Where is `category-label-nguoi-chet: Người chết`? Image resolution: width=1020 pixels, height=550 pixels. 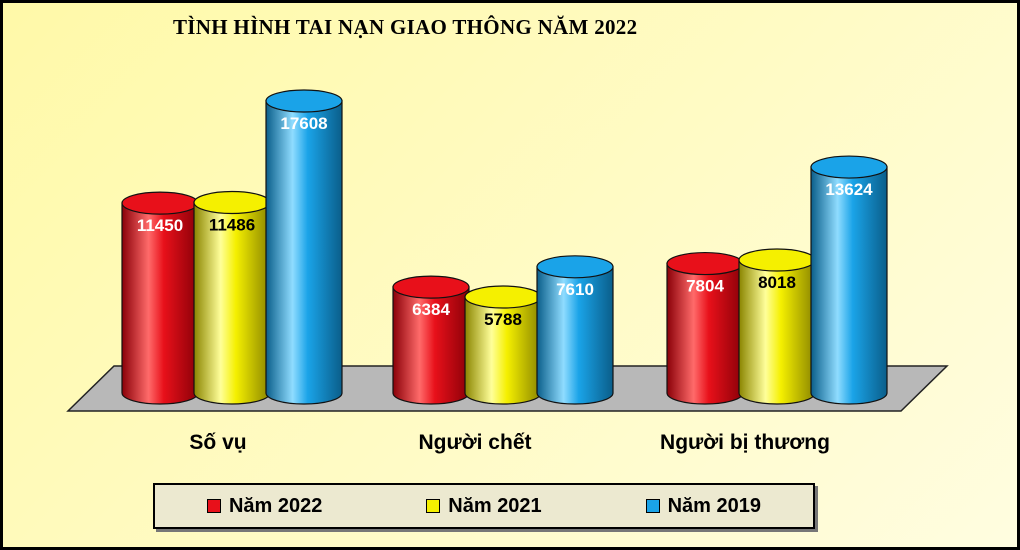 category-label-nguoi-chet: Người chết is located at coordinates (475, 442).